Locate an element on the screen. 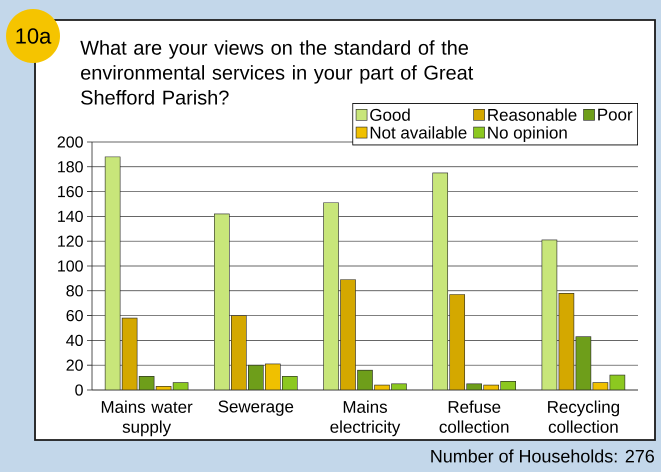 The width and height of the screenshot is (661, 472). text: Number of Households: 276 is located at coordinates (542, 456).